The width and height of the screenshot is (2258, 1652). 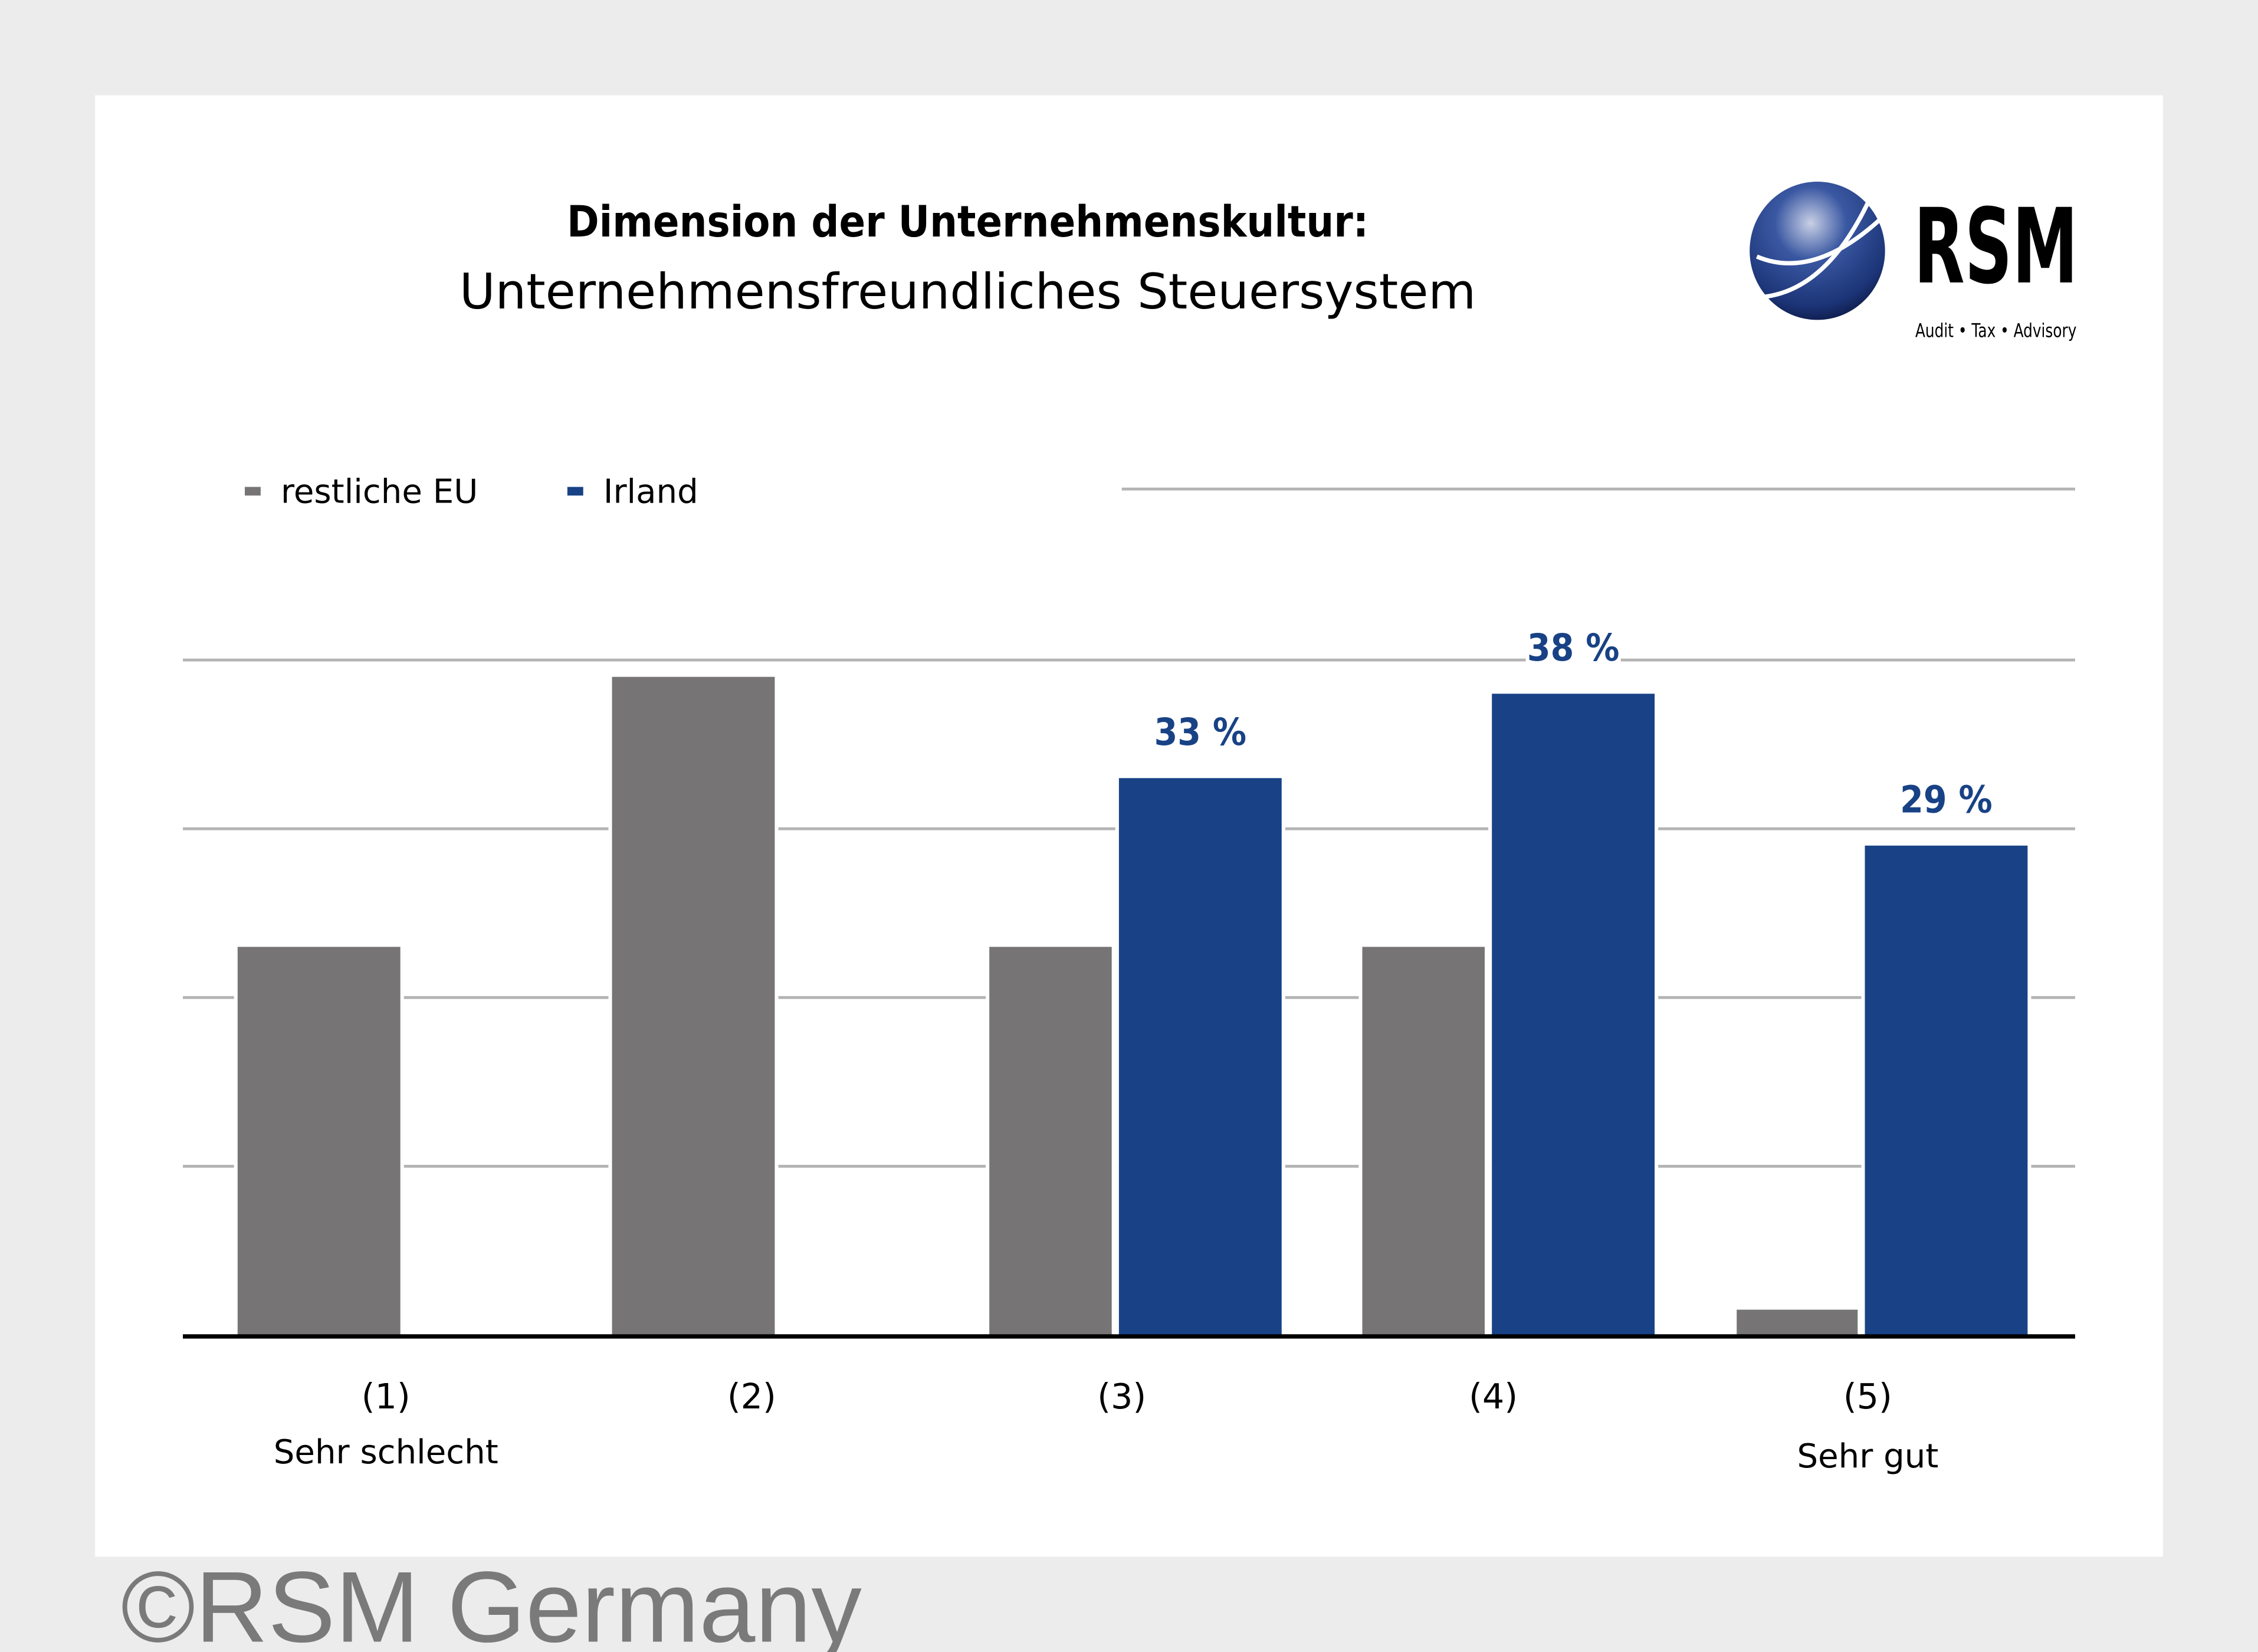 What do you see at coordinates (650, 491) in the screenshot?
I see `legend-label-irland: Irland` at bounding box center [650, 491].